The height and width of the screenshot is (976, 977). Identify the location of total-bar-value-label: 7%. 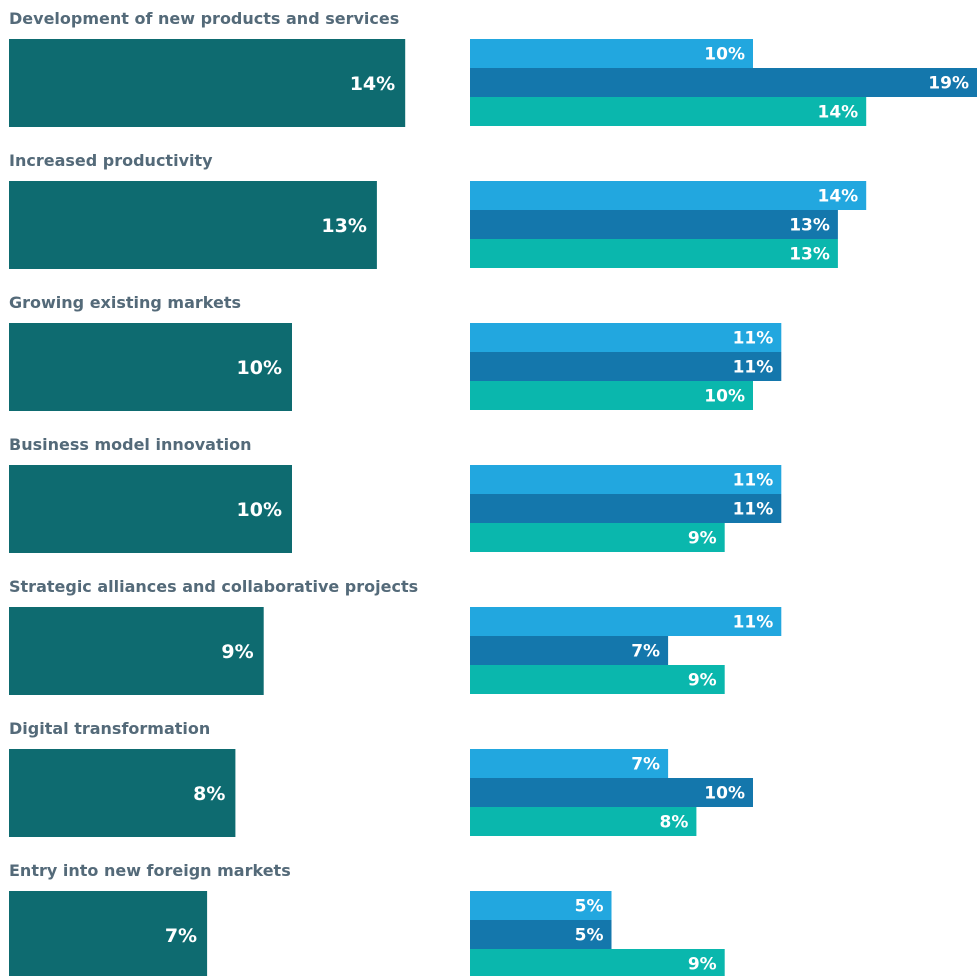
(181, 936).